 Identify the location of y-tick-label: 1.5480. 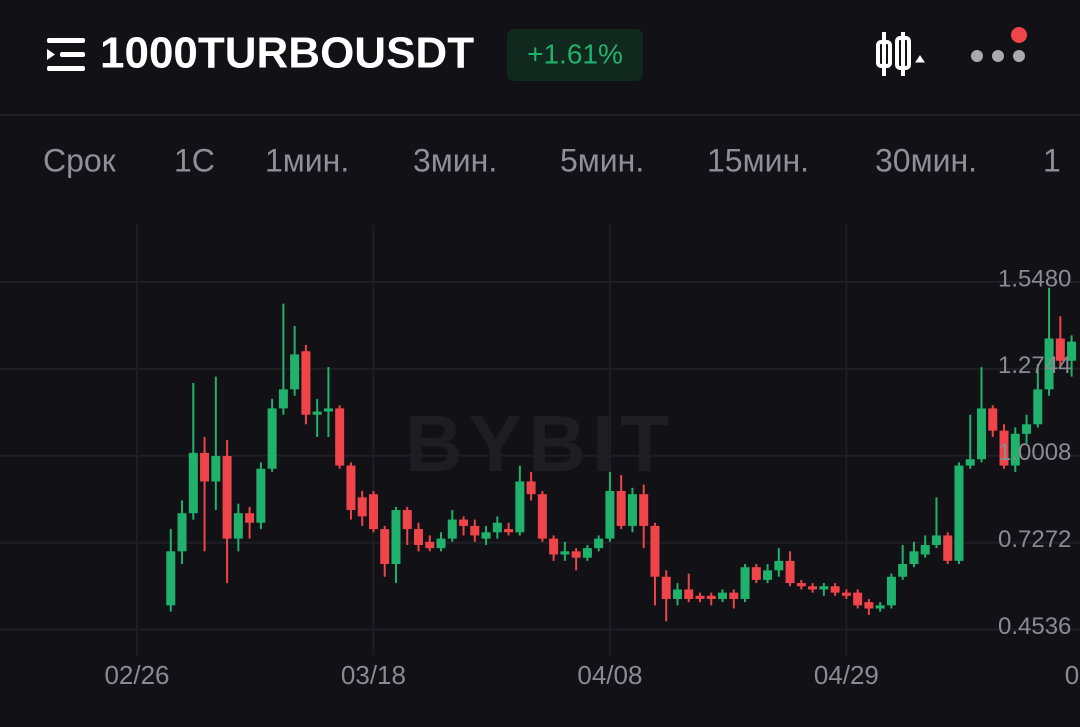
(1034, 278).